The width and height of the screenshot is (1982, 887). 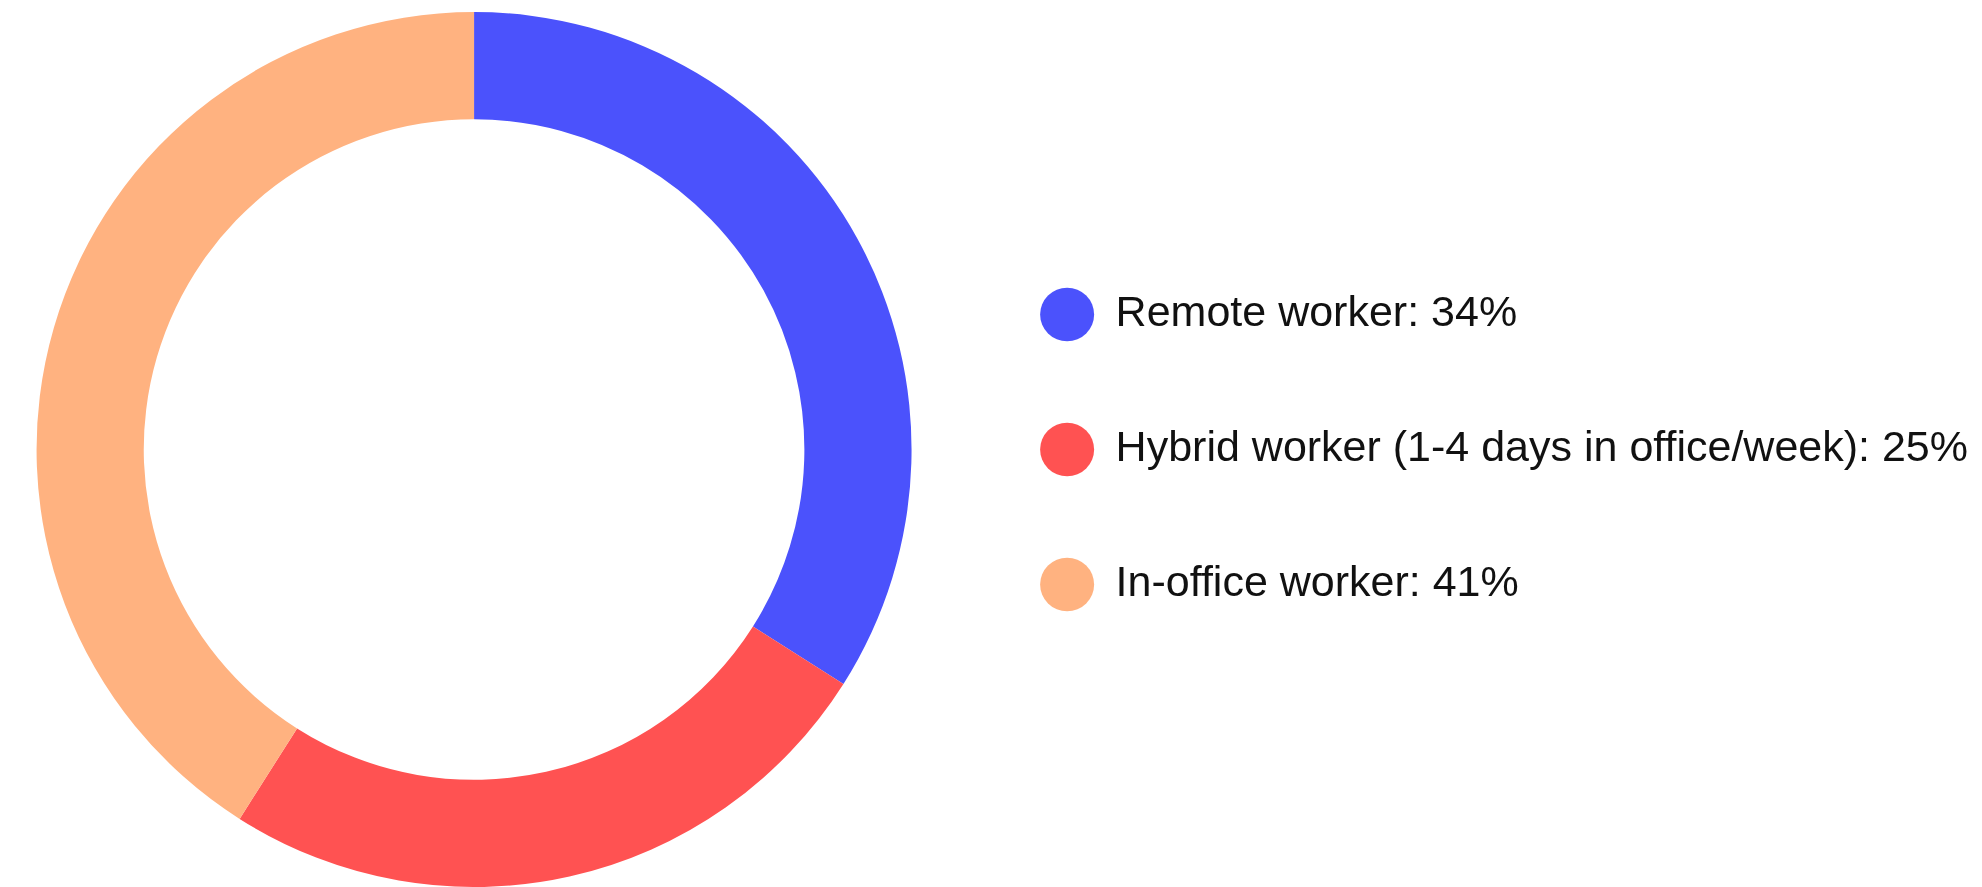 What do you see at coordinates (1317, 581) in the screenshot?
I see `legend-label: In-office worker: 41%` at bounding box center [1317, 581].